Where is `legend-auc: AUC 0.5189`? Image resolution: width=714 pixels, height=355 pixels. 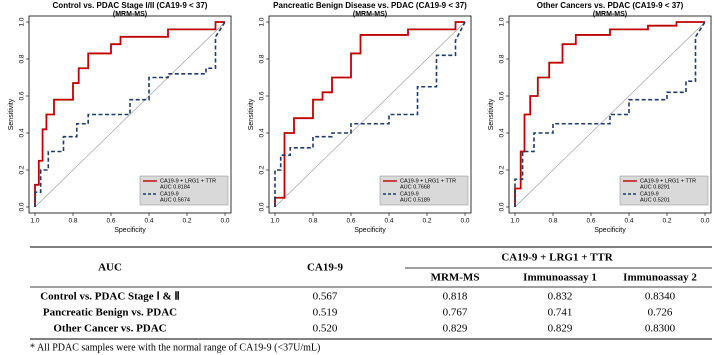 legend-auc: AUC 0.5189 is located at coordinates (415, 200).